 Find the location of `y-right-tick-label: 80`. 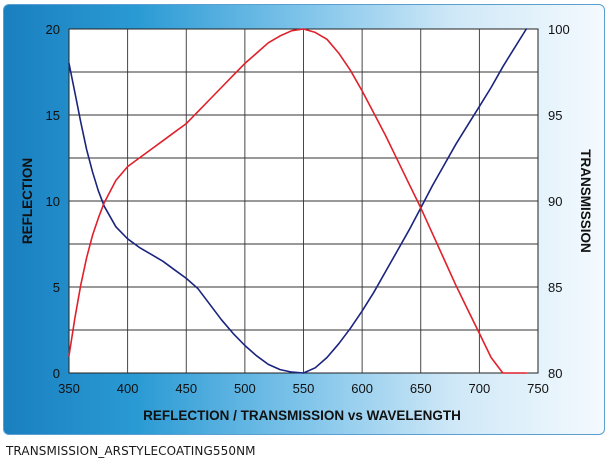

y-right-tick-label: 80 is located at coordinates (555, 373).